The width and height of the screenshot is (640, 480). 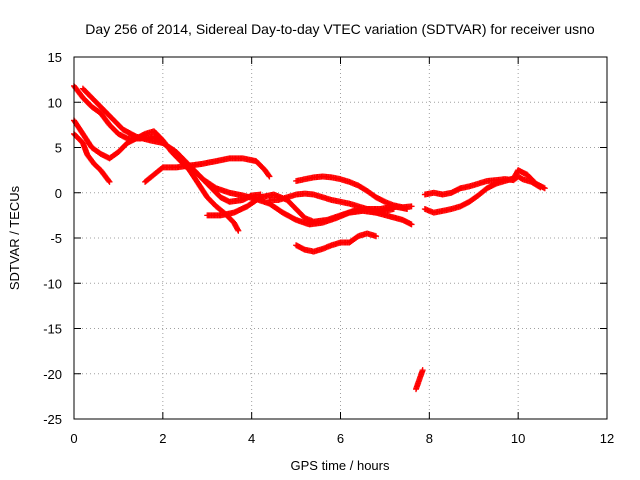 What do you see at coordinates (56, 238) in the screenshot?
I see `y-tick-label: -5` at bounding box center [56, 238].